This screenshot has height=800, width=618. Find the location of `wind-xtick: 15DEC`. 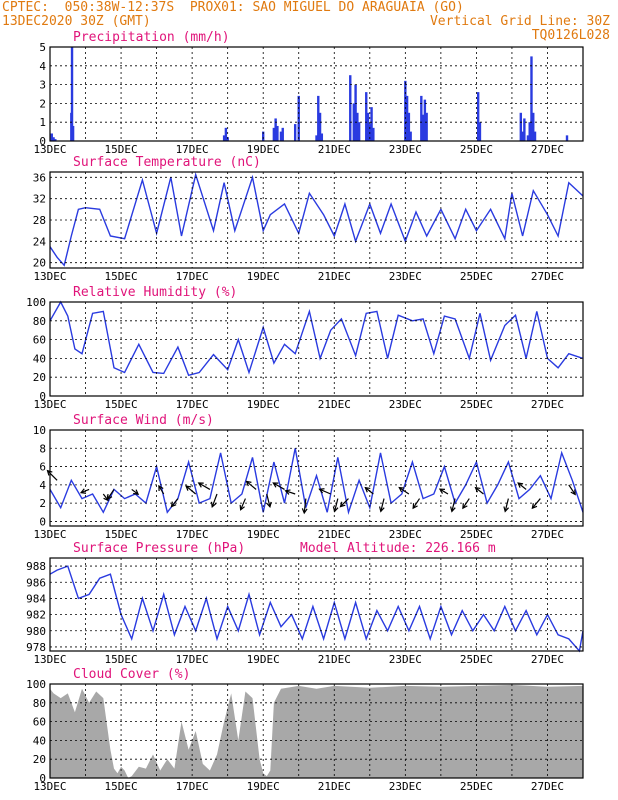

wind-xtick: 15DEC is located at coordinates (121, 534).